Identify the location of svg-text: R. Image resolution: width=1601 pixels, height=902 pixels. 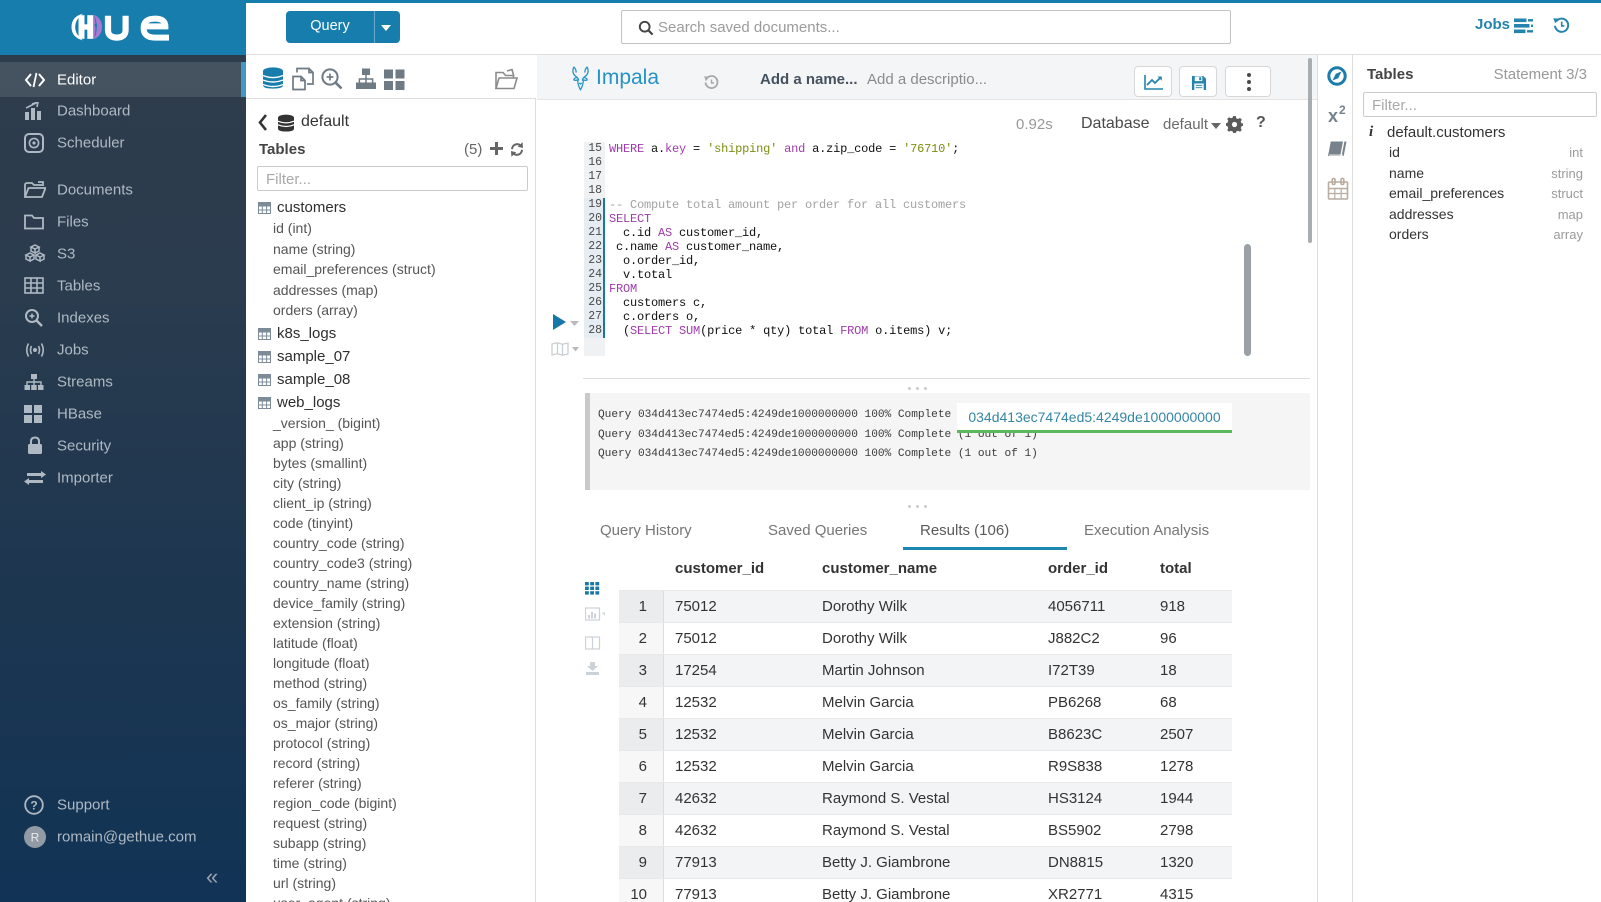
(35, 838).